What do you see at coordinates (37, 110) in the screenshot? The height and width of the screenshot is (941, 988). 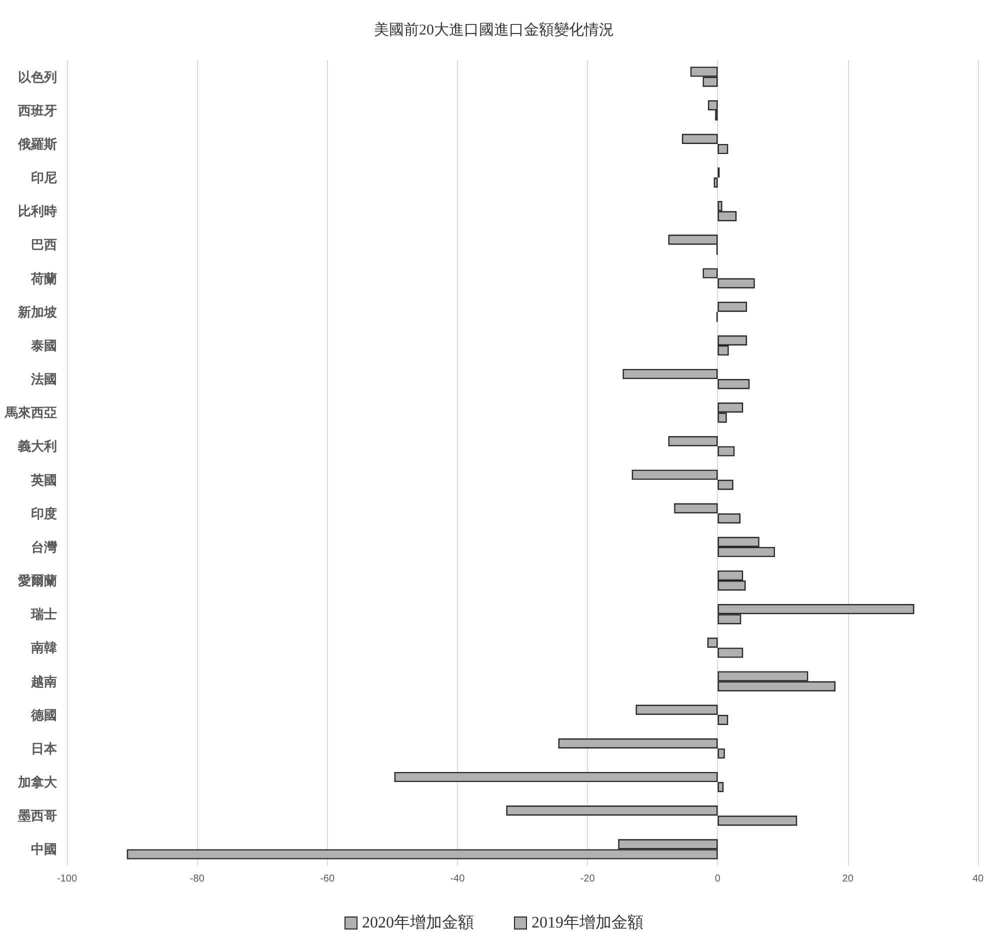 I see `y-tick-label: 西班牙` at bounding box center [37, 110].